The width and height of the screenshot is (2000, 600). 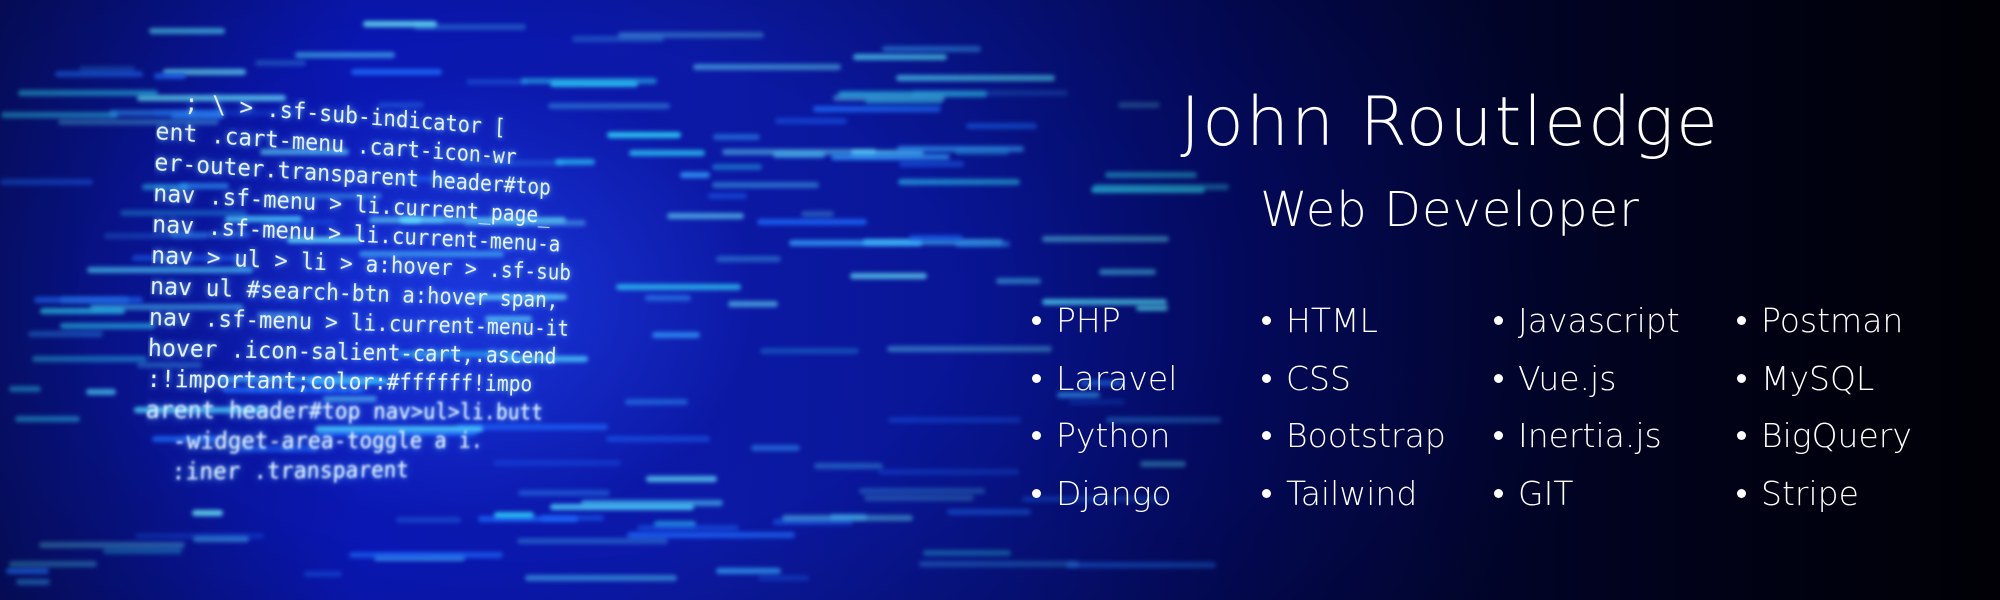 What do you see at coordinates (1143, 321) in the screenshot?
I see `skill-item: PHP` at bounding box center [1143, 321].